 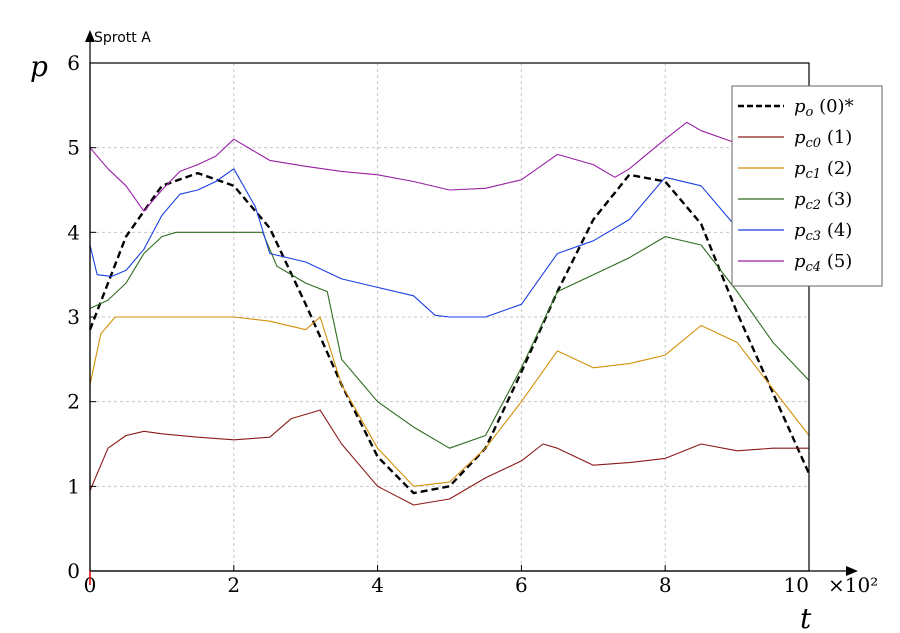 I want to click on legend-label: pc0 (1), so click(x=823, y=139).